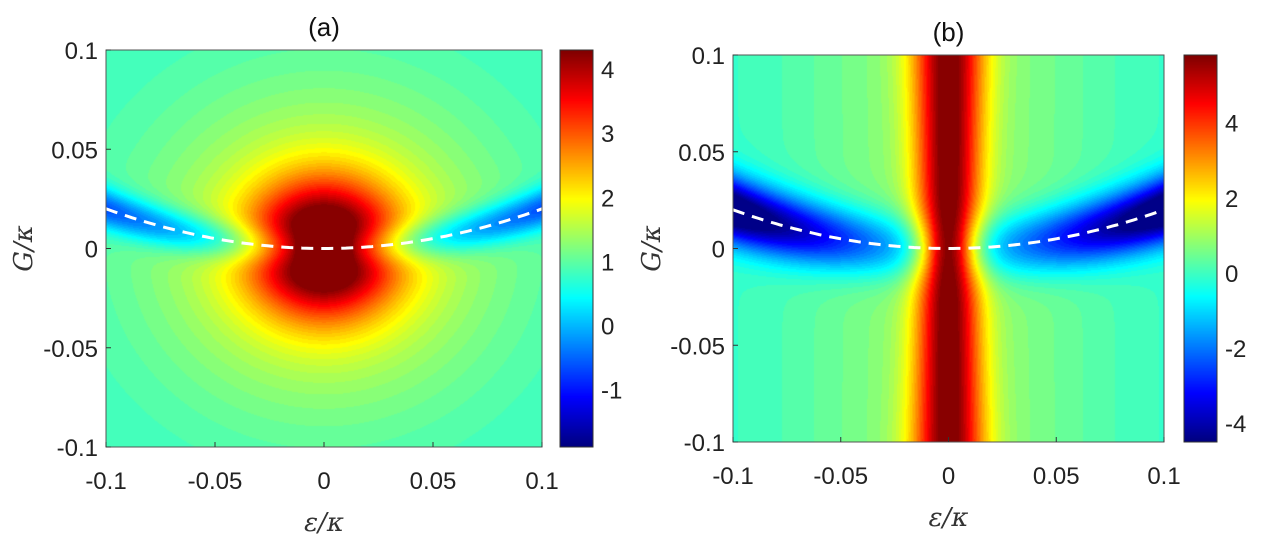  What do you see at coordinates (576, 248) in the screenshot?
I see `colorbar-a` at bounding box center [576, 248].